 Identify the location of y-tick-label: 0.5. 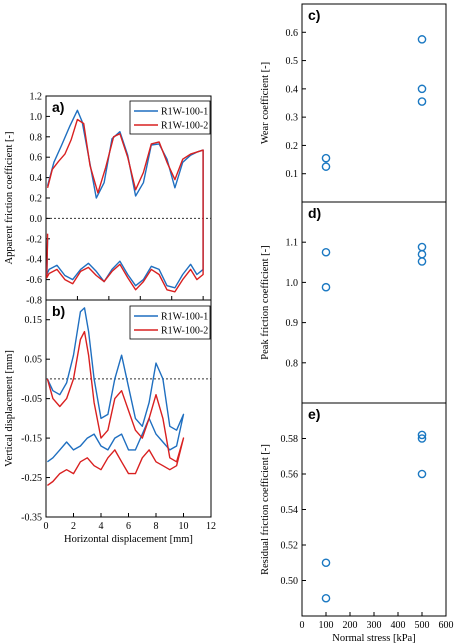
(292, 61).